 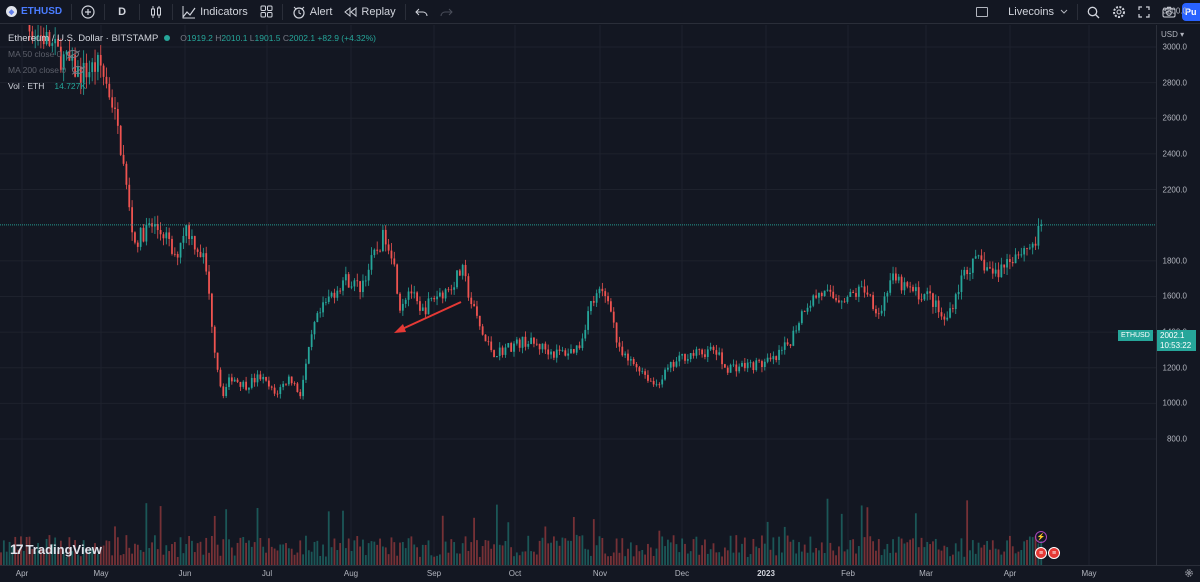 What do you see at coordinates (1144, 12) in the screenshot?
I see `fullscreen-button` at bounding box center [1144, 12].